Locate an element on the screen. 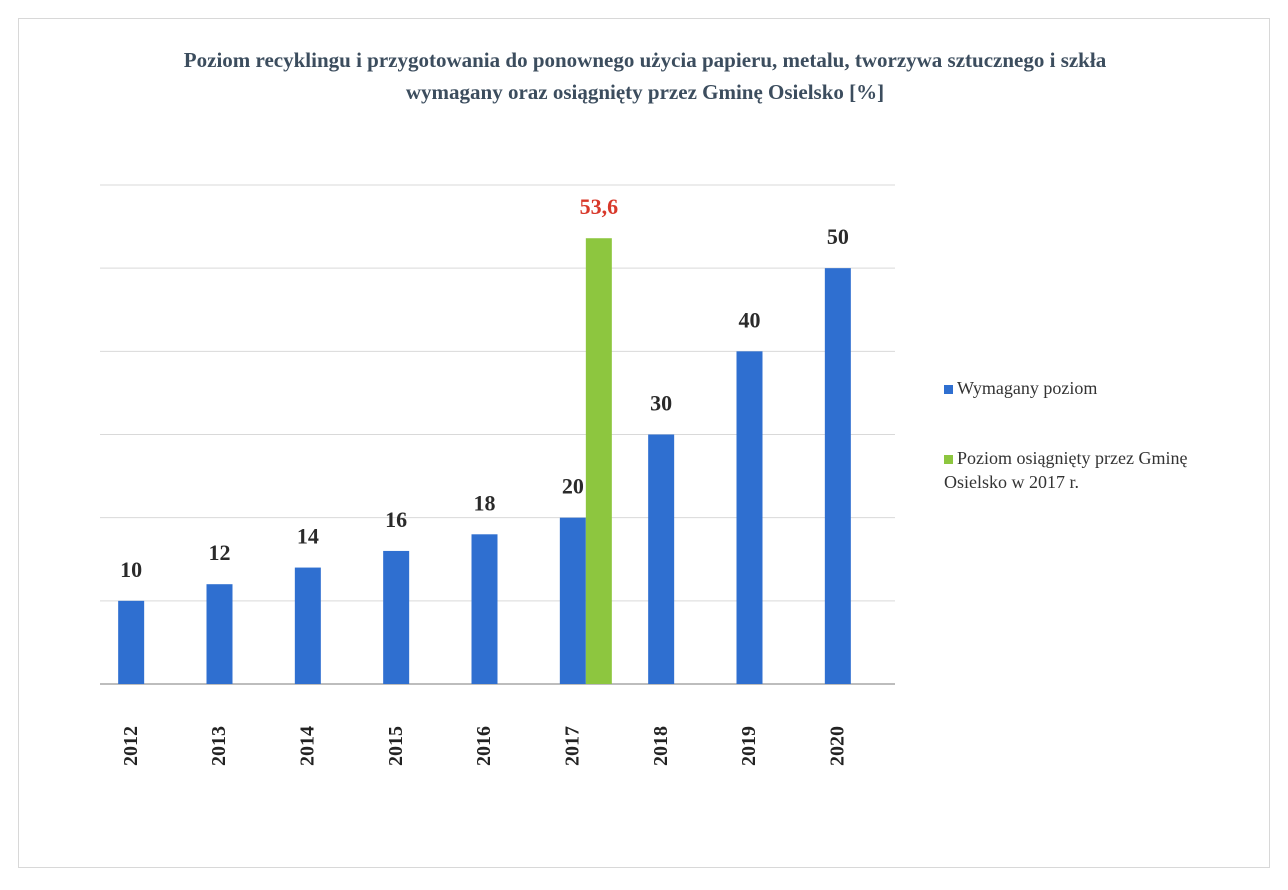 Image resolution: width=1288 pixels, height=890 pixels. data-label: 14 is located at coordinates (308, 536).